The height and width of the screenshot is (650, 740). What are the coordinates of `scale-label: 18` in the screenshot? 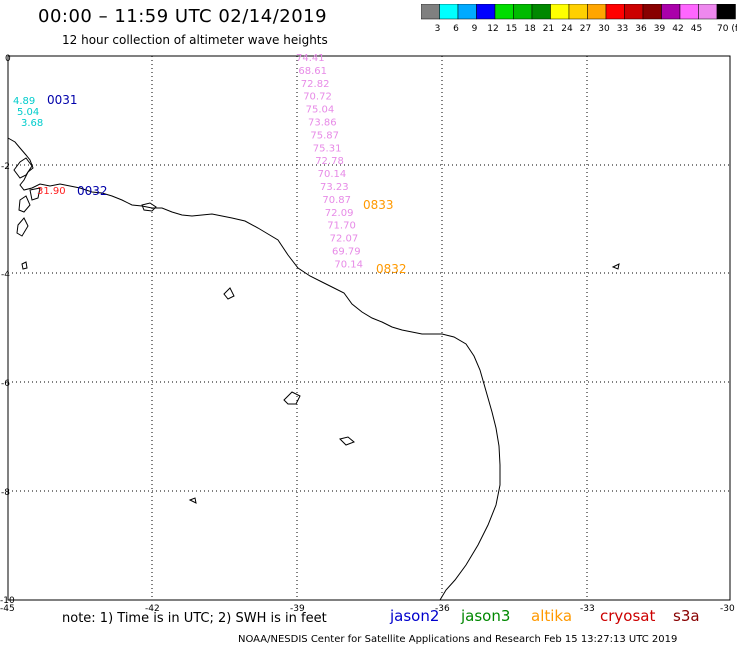 It's located at (530, 29).